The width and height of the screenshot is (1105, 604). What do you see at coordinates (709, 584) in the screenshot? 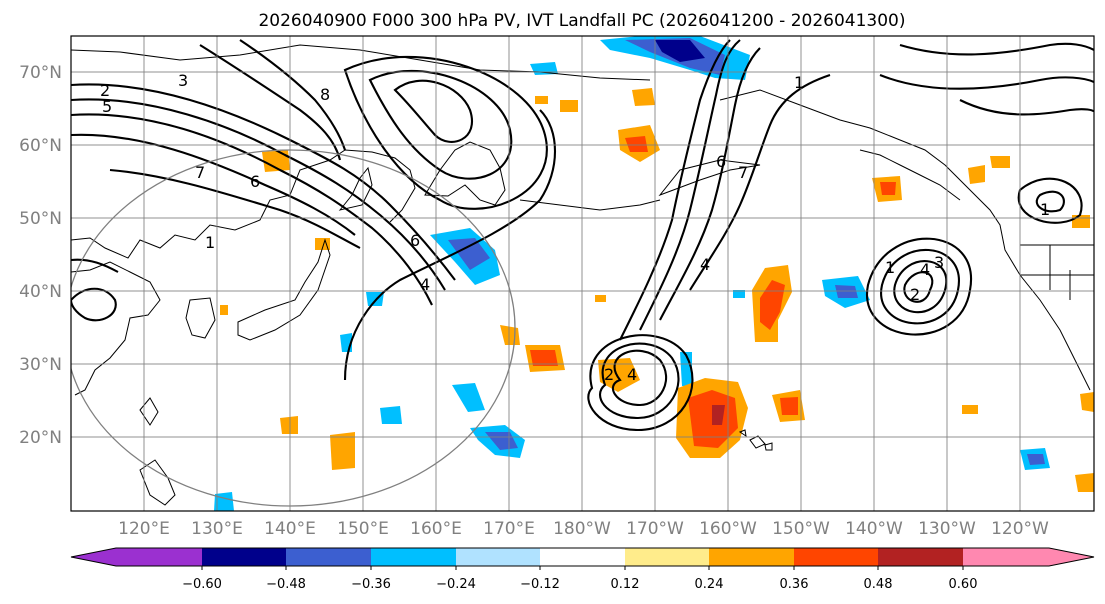
I see `colorbar-tick-label: 0.24` at bounding box center [709, 584].